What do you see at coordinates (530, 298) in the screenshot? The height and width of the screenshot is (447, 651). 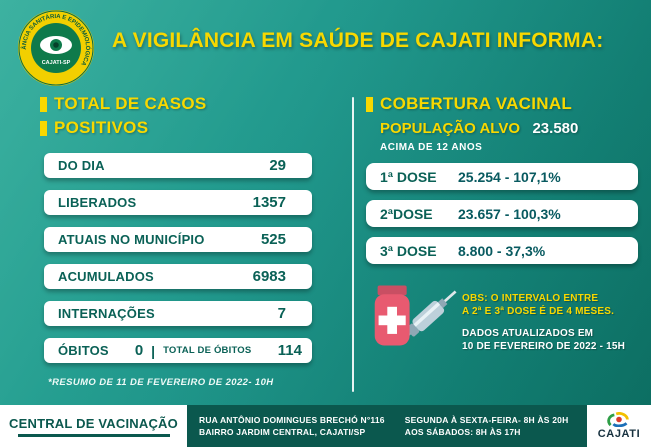 I see `obs-line1: OBS: O INTERVALO ENTRE` at bounding box center [530, 298].